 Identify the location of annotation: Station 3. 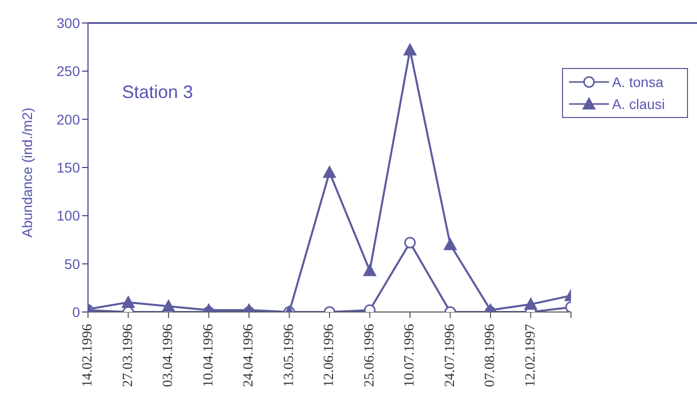
(158, 92).